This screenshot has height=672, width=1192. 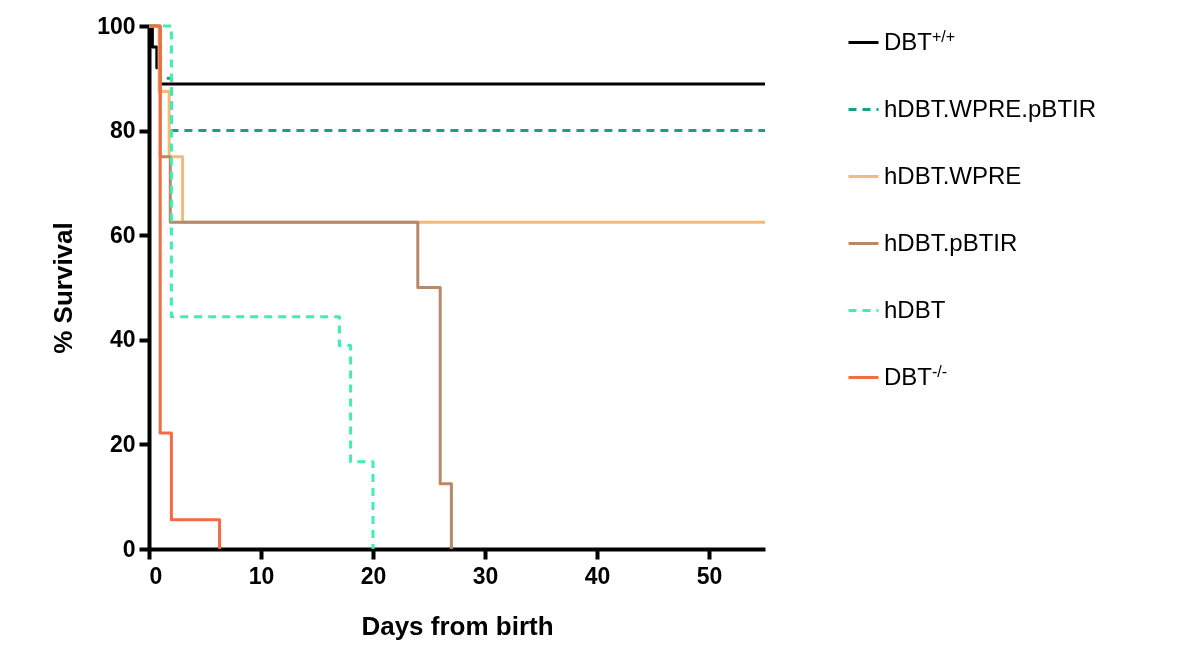 What do you see at coordinates (951, 242) in the screenshot?
I see `legend-label: hDBT.pBTIR` at bounding box center [951, 242].